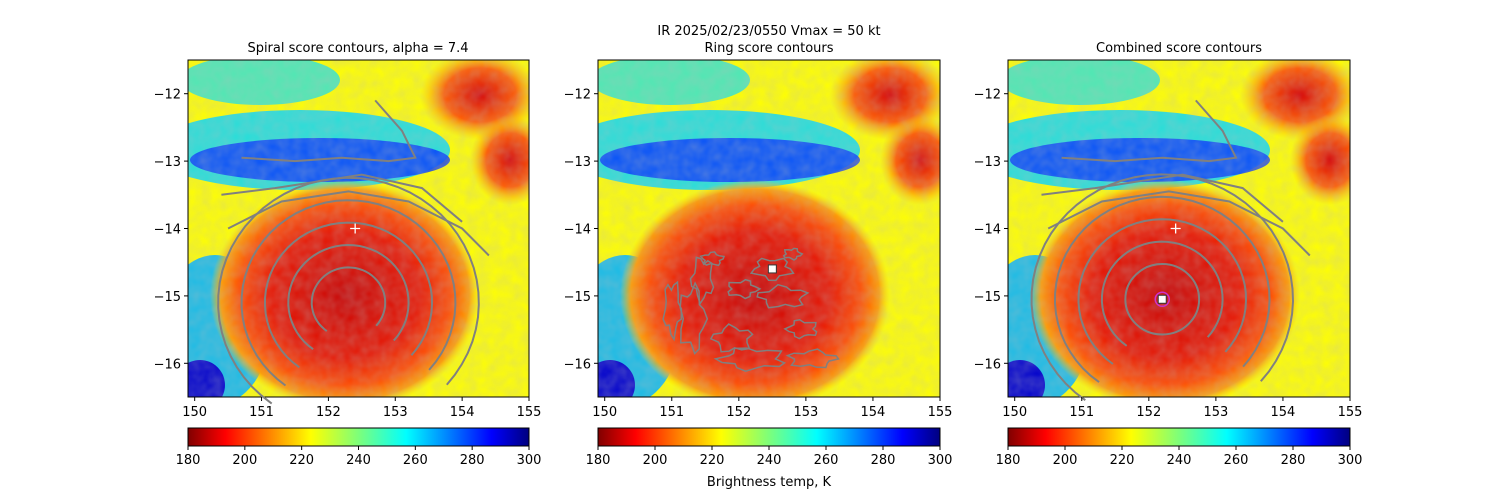 This screenshot has width=1500, height=500. I want to click on combined-center-ring, so click(1162, 299).